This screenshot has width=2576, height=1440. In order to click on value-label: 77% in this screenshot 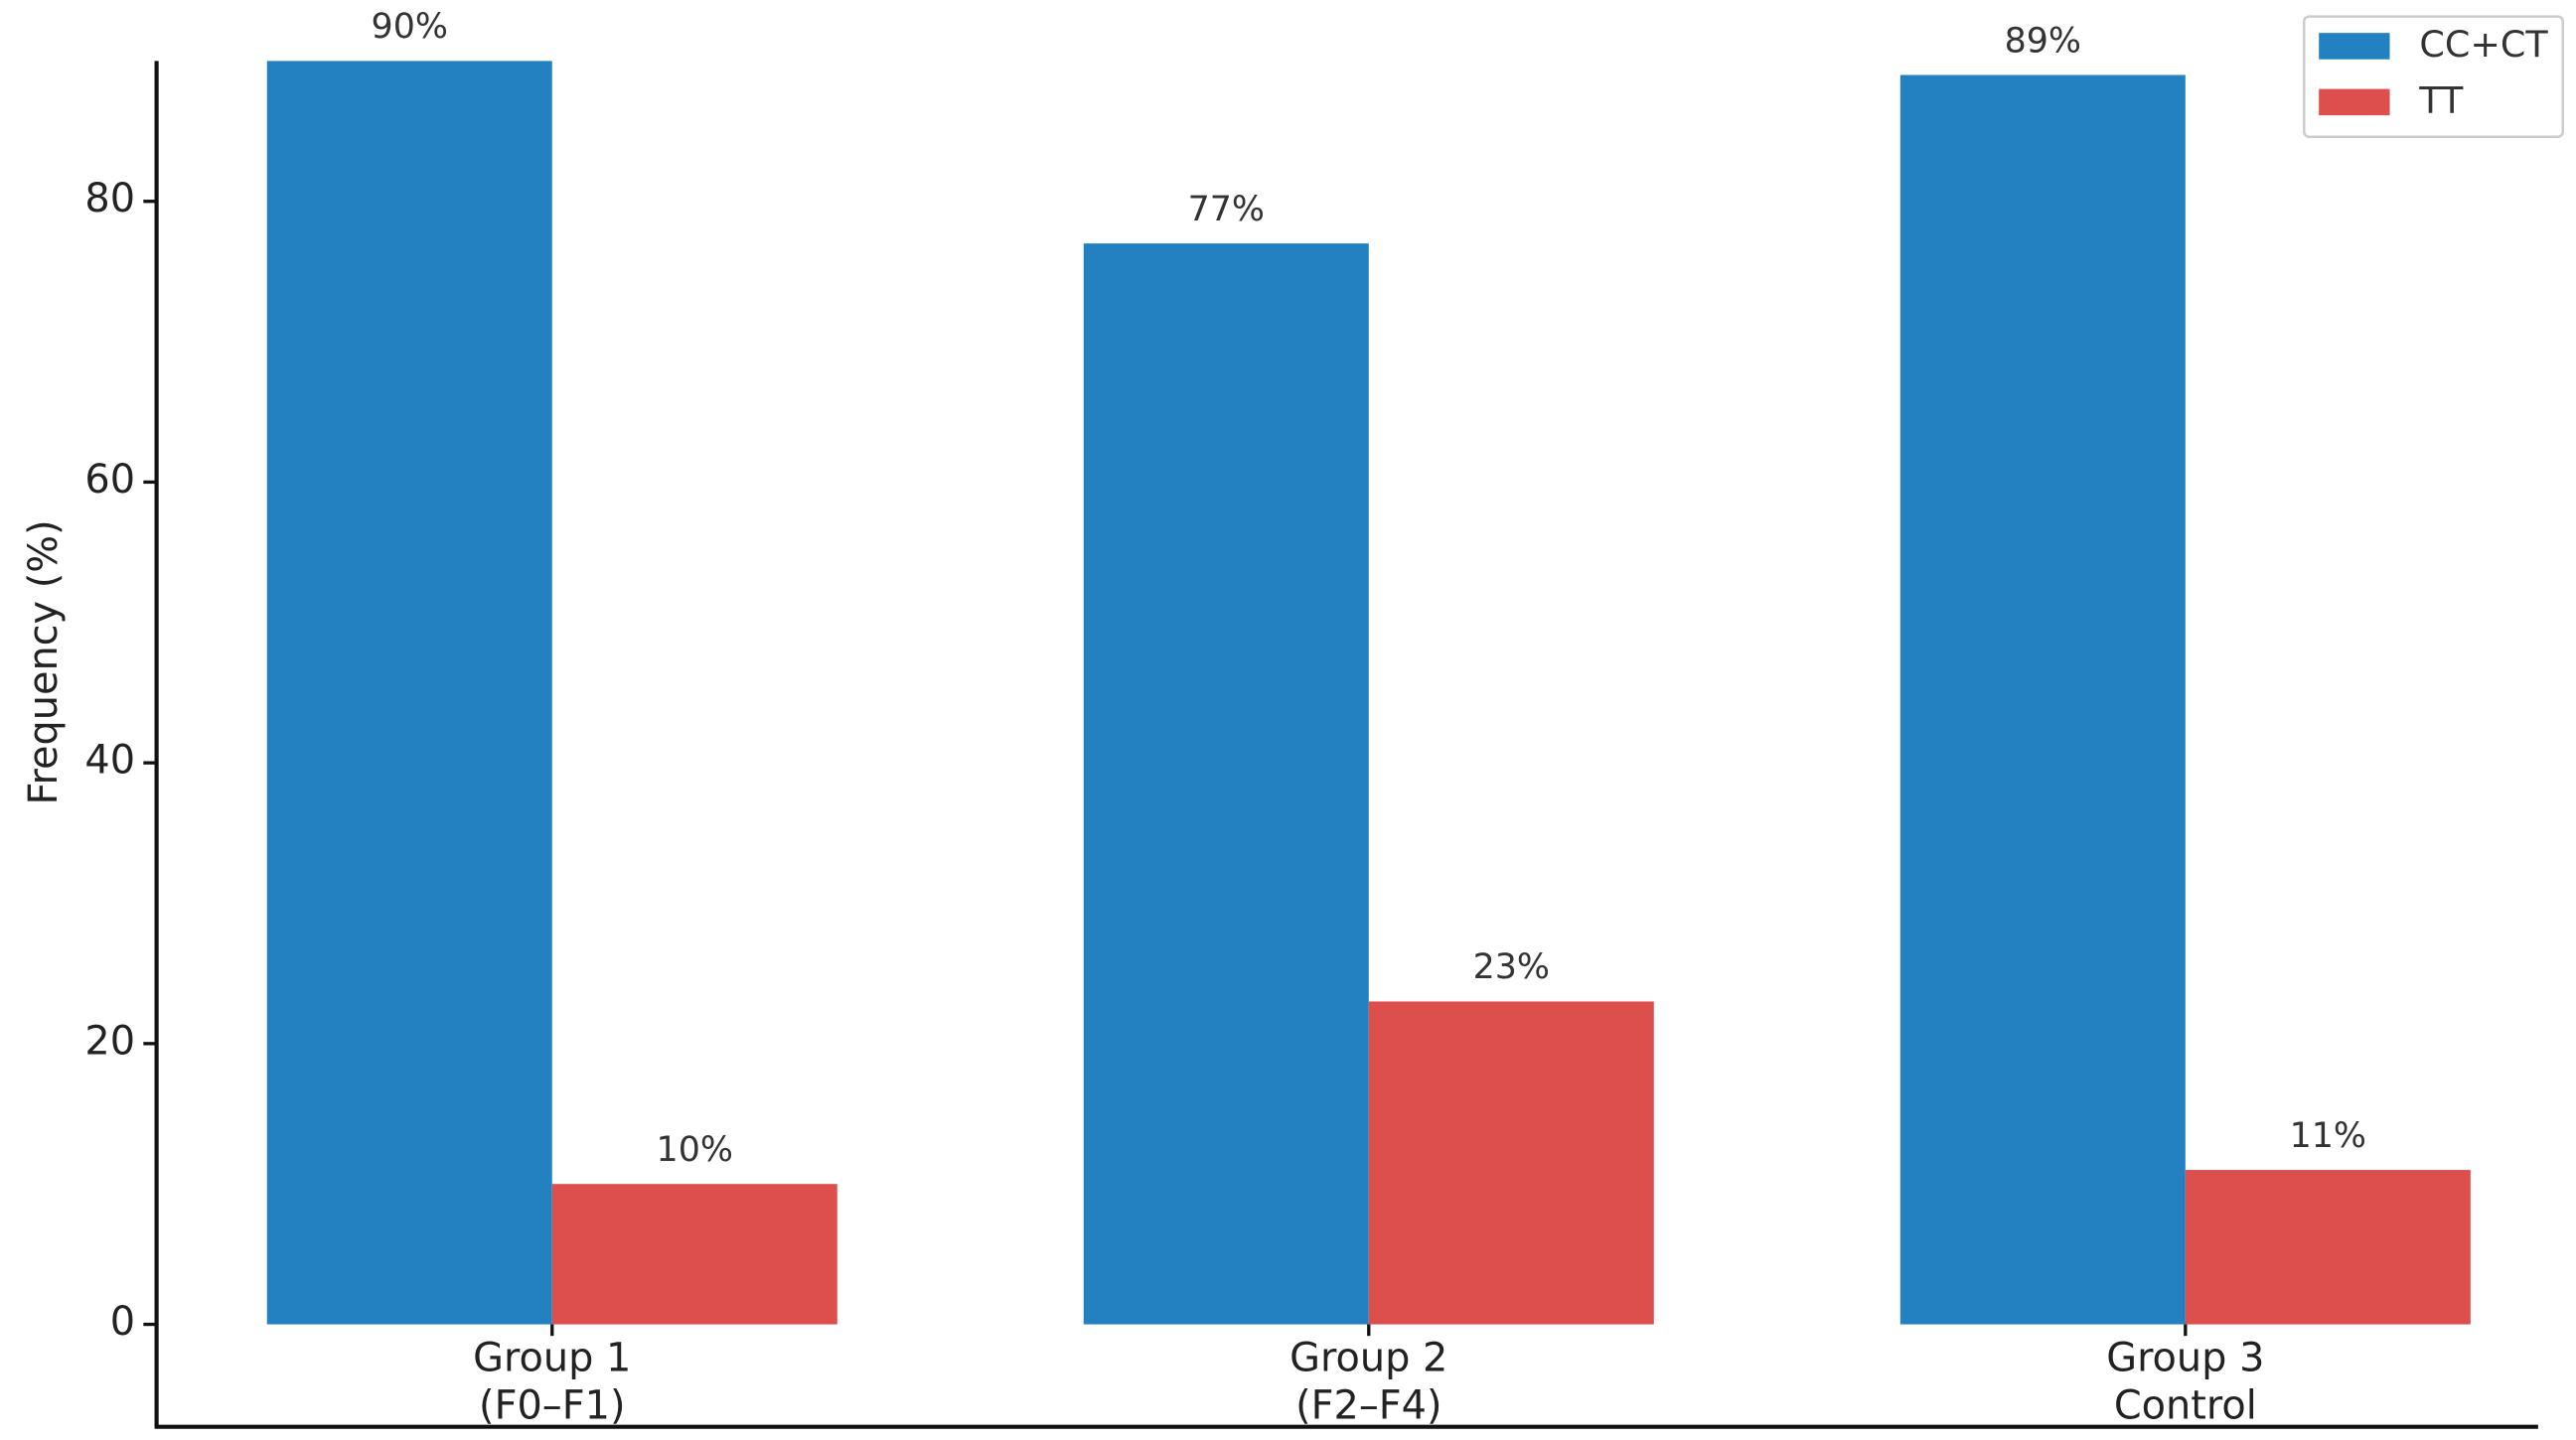, I will do `click(1226, 209)`.